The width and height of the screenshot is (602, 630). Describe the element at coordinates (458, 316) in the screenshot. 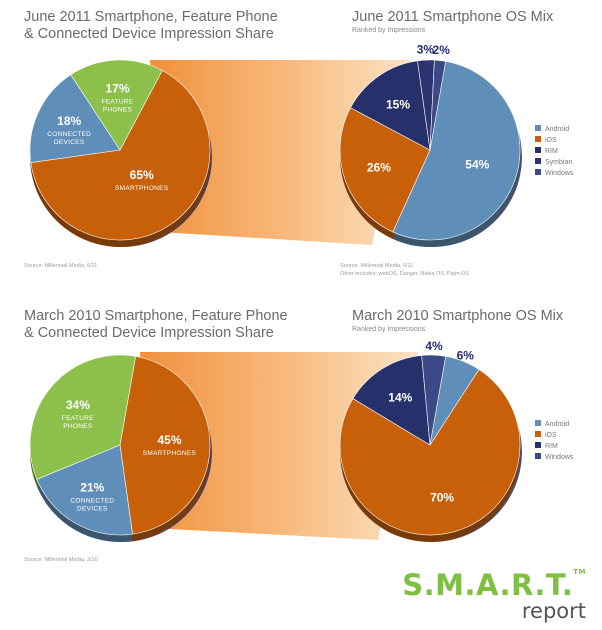

I see `chart4-title: March 2010 Smartphone OS Mix` at that location.